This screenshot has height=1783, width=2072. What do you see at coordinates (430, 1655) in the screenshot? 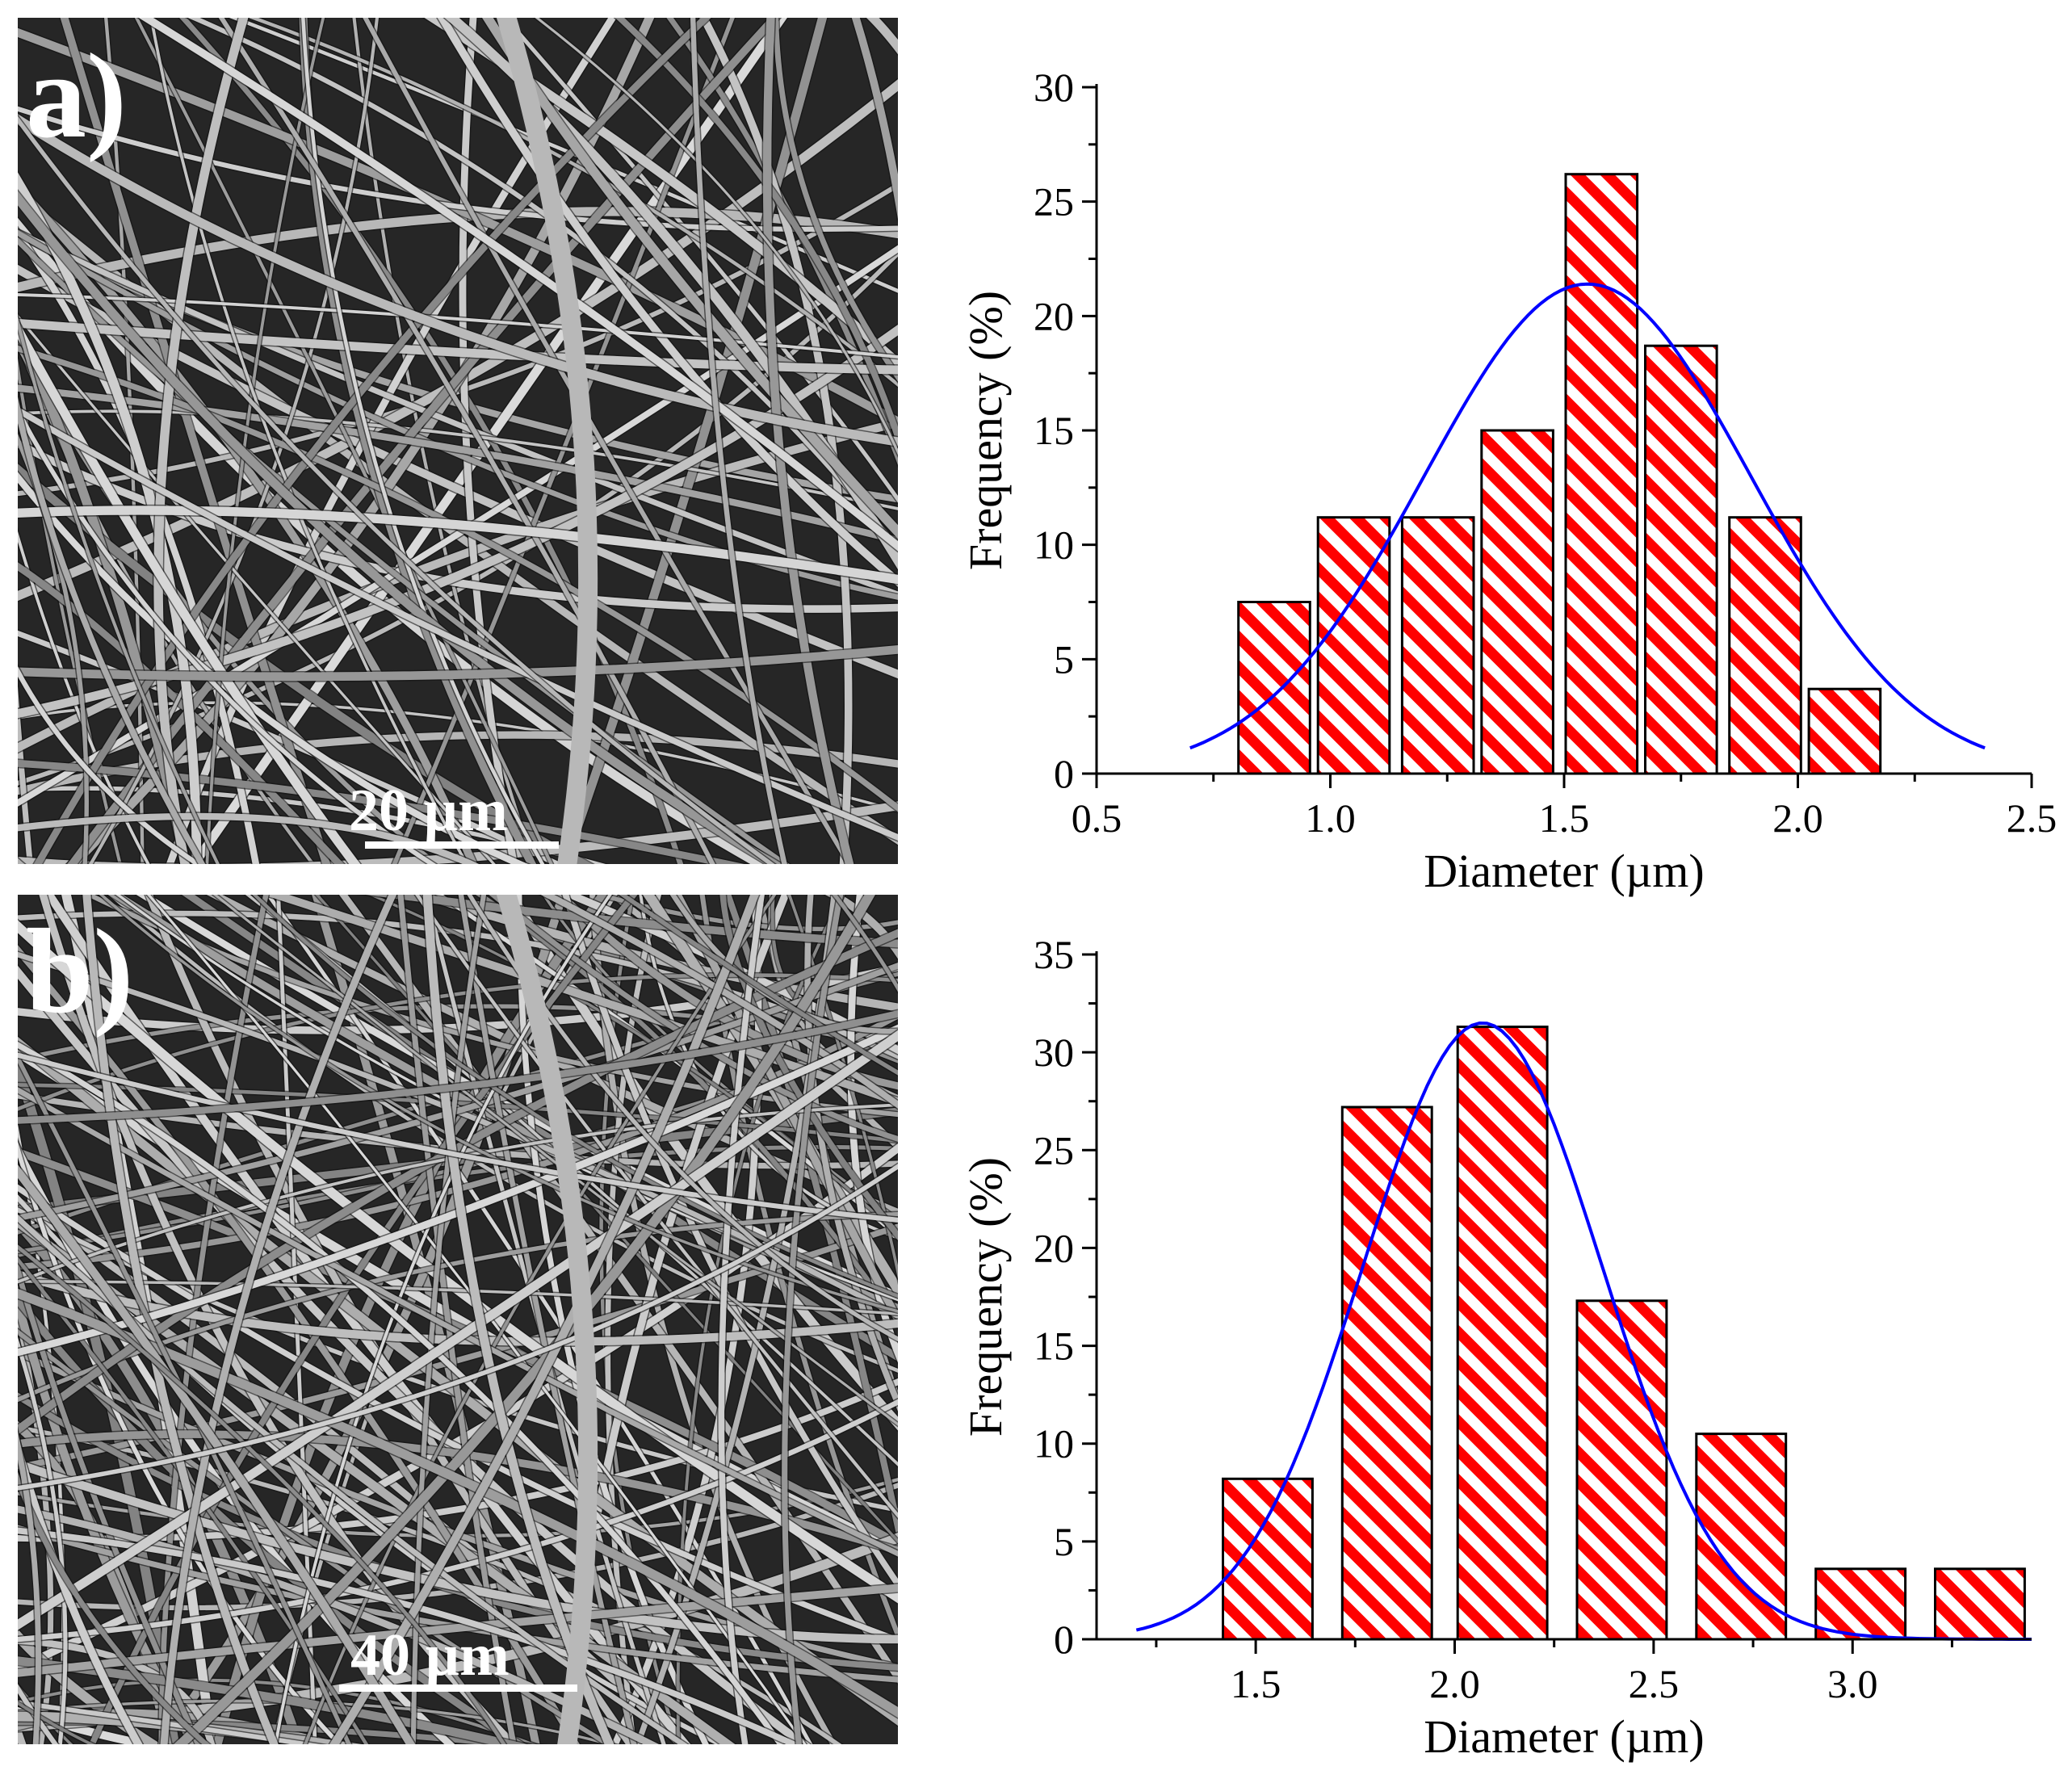
I see `scale-bar-label-b: 40 µm` at bounding box center [430, 1655].